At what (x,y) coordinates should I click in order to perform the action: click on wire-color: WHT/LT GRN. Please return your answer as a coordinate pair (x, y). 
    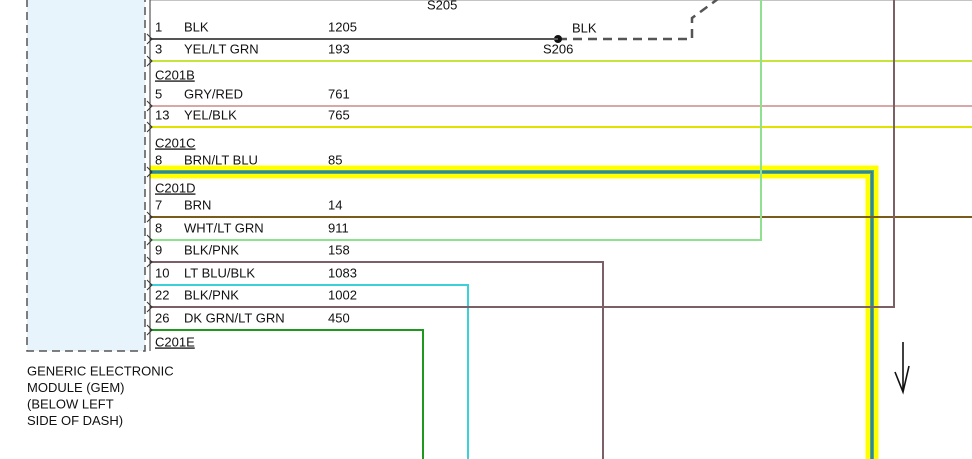
    Looking at the image, I should click on (224, 227).